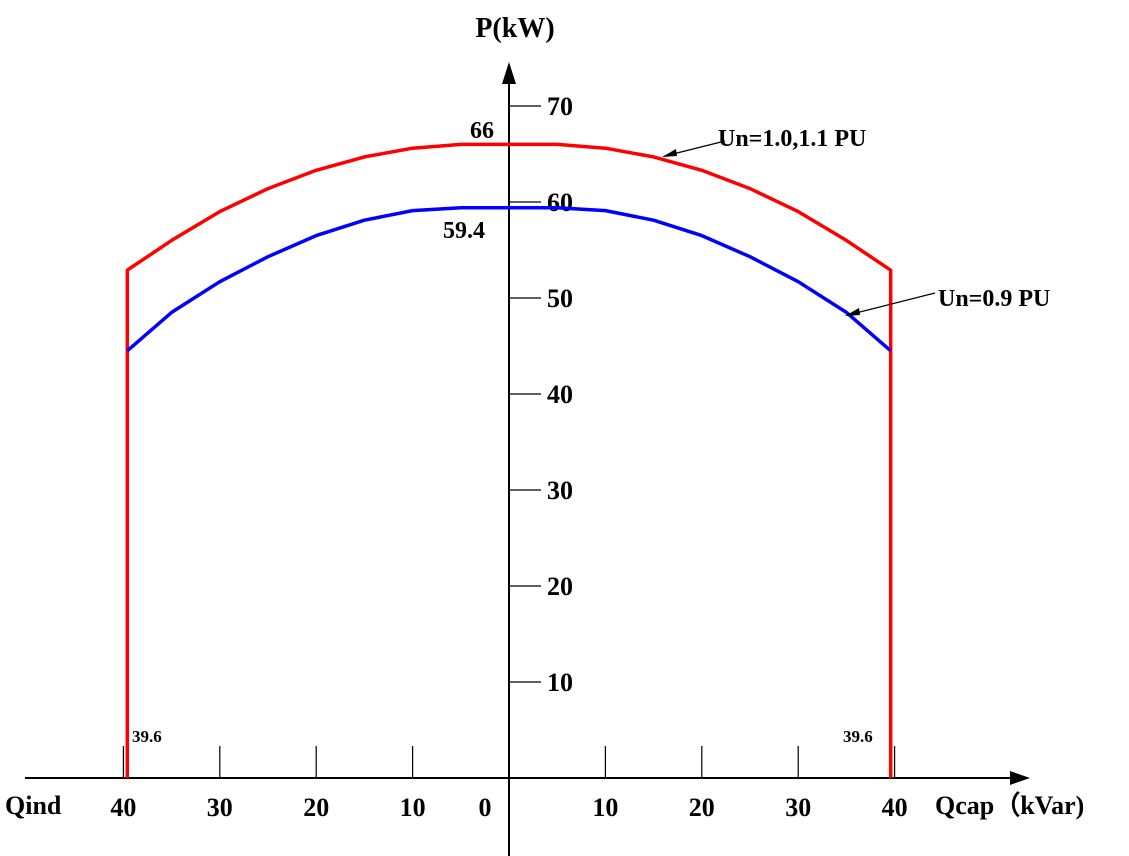 This screenshot has width=1129, height=856. I want to click on x-axis-label-left: Qind, so click(33, 805).